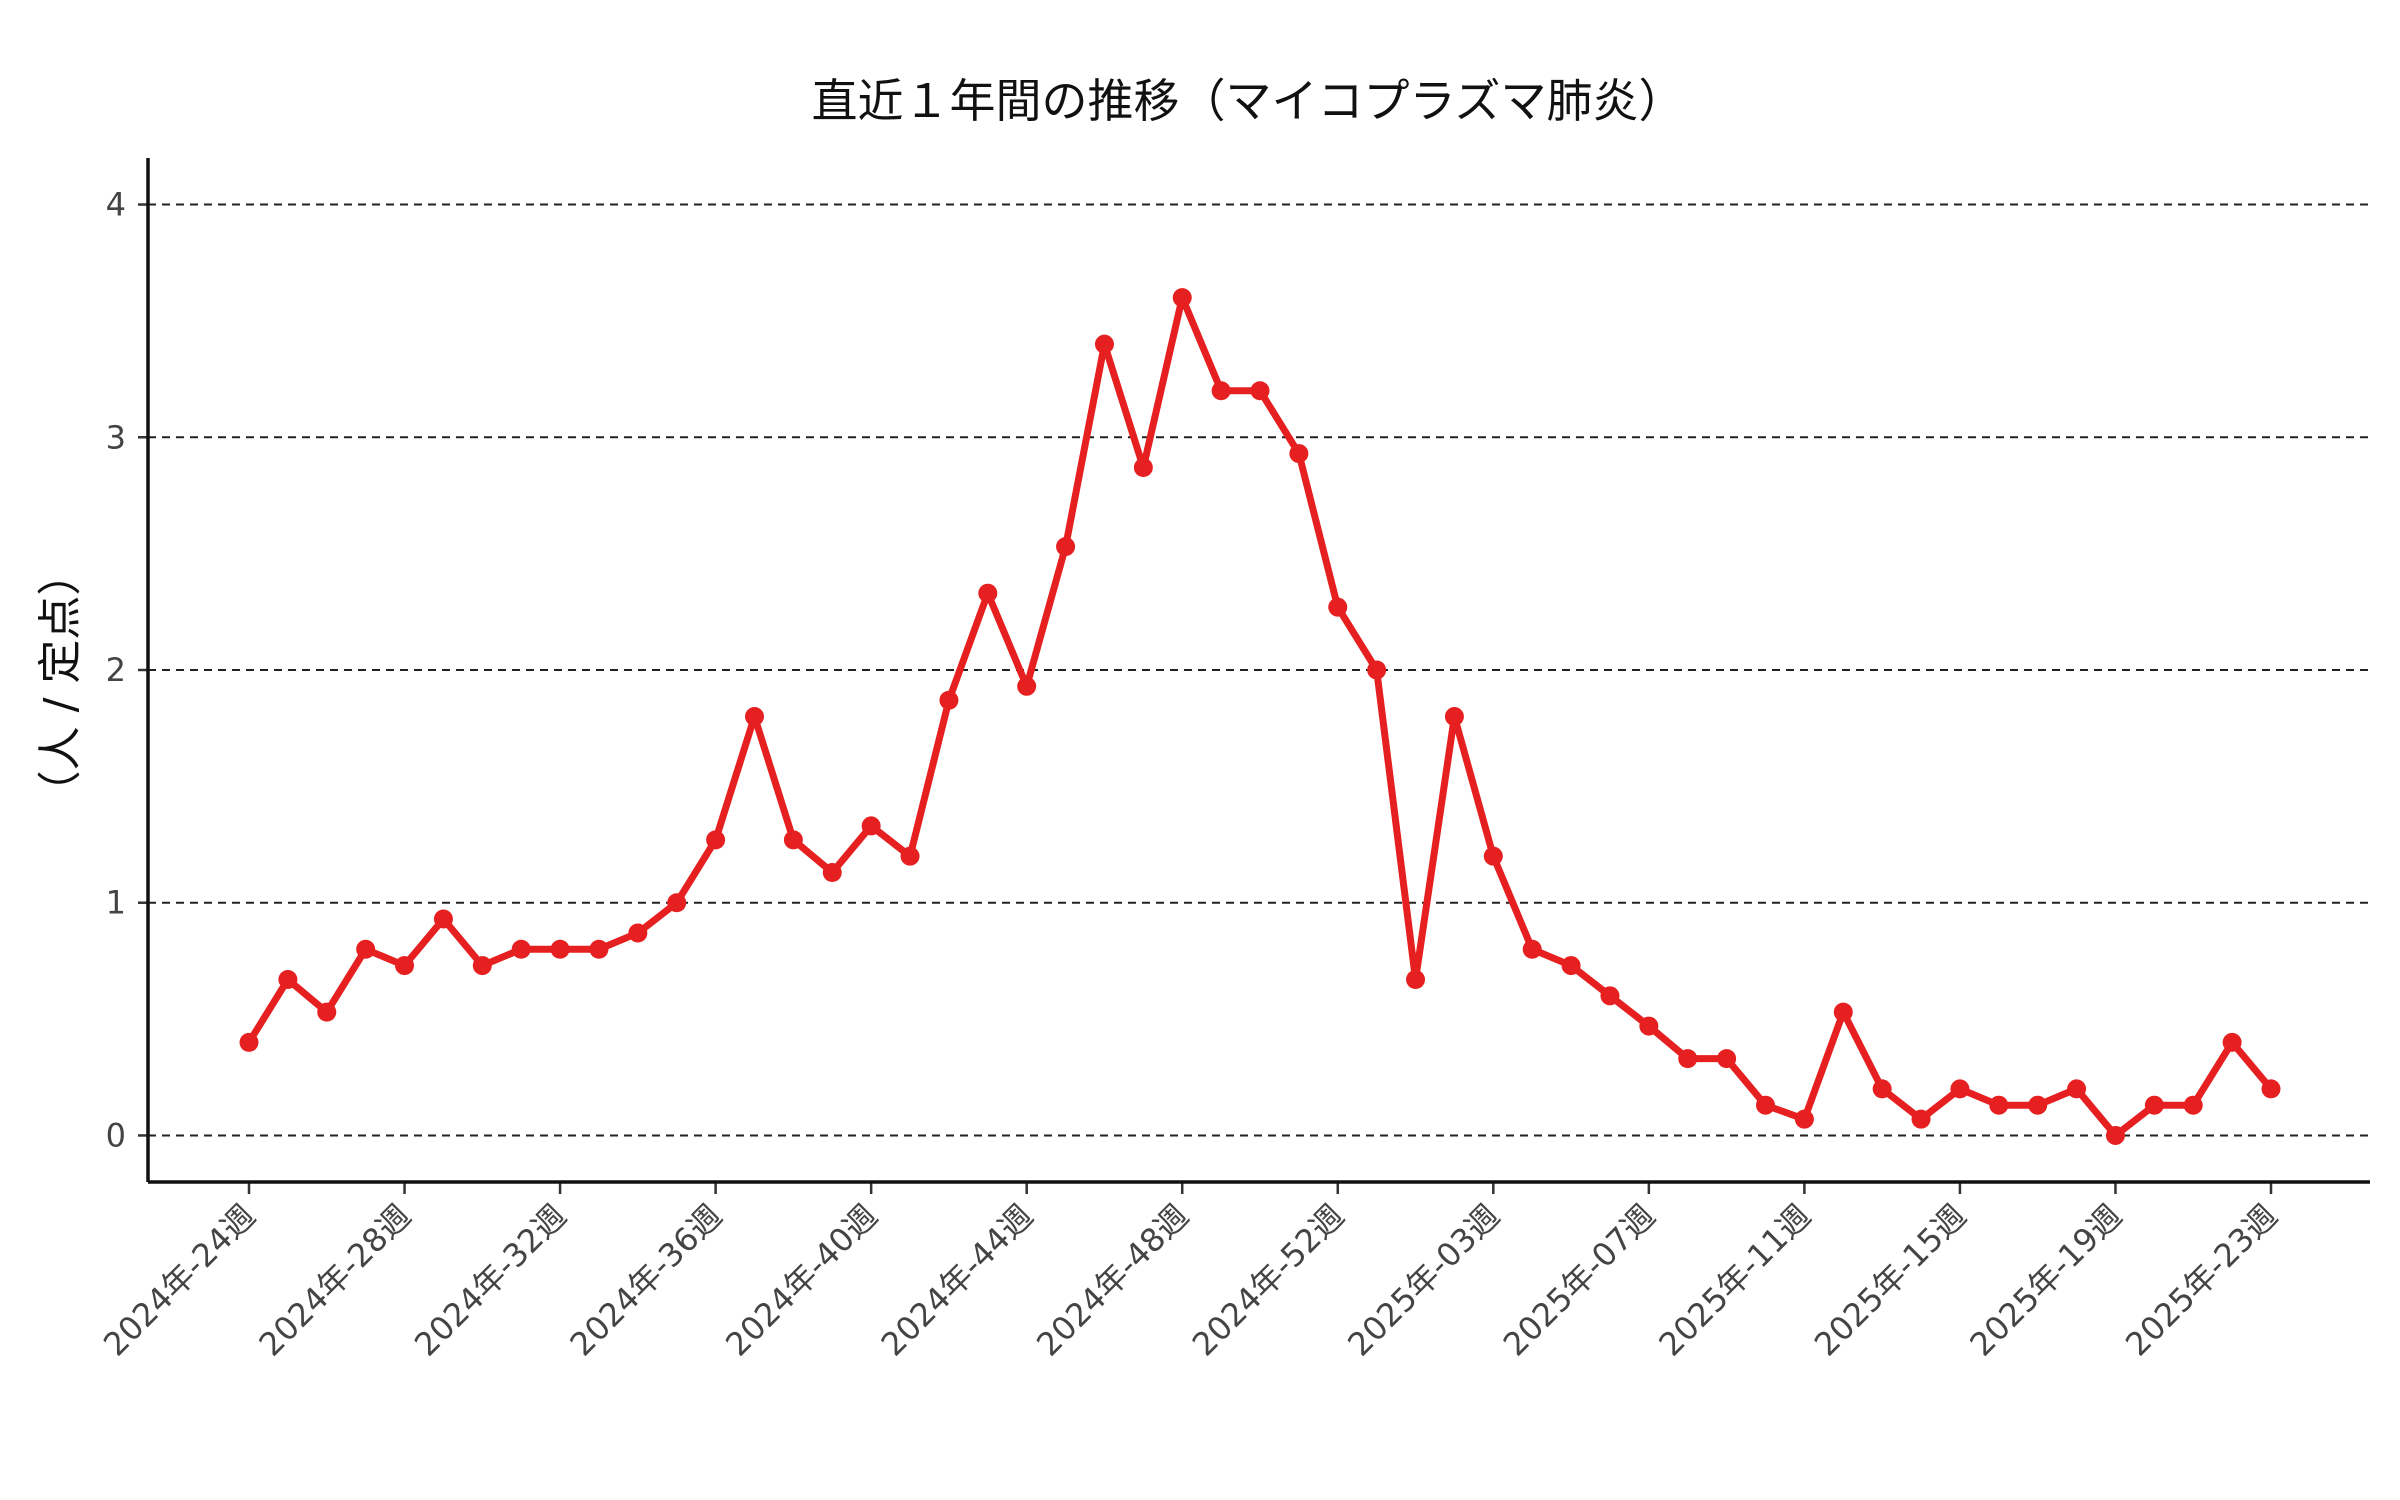 The image size is (2400, 1500). Describe the element at coordinates (127, 670) in the screenshot. I see `y-axis-ticks: 0 1 2 3 4` at that location.